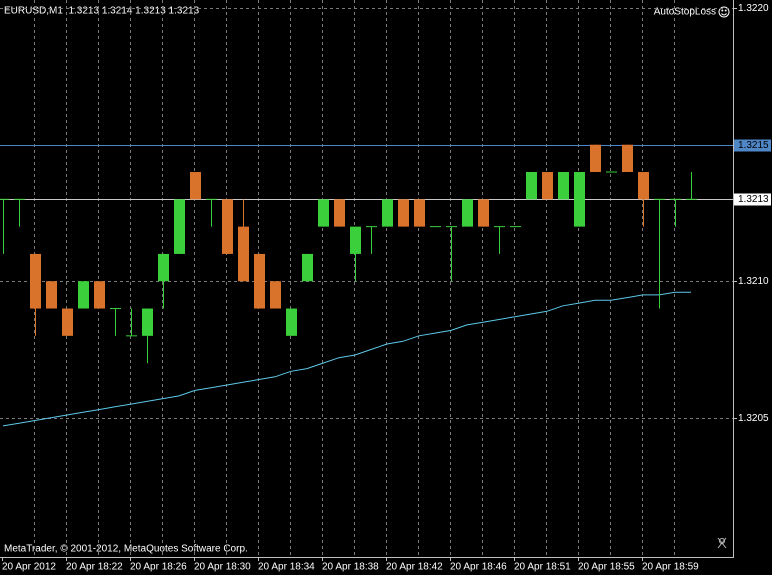 This screenshot has height=575, width=772. What do you see at coordinates (724, 12) in the screenshot?
I see `smiley-icon` at bounding box center [724, 12].